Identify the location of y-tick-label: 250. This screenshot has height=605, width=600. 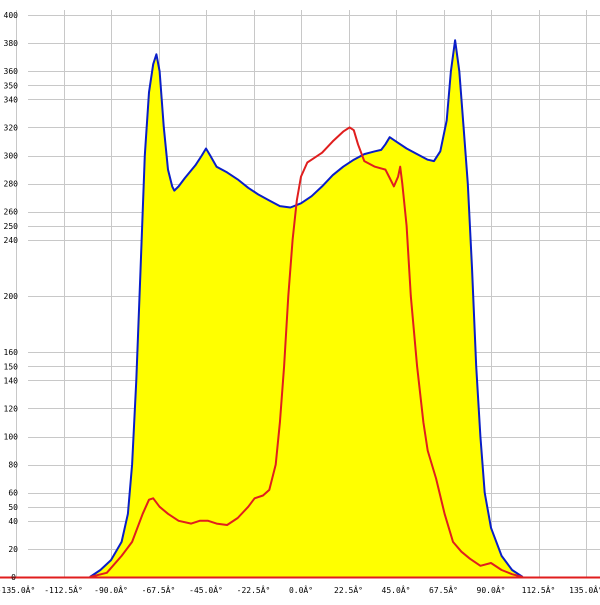
(11, 226).